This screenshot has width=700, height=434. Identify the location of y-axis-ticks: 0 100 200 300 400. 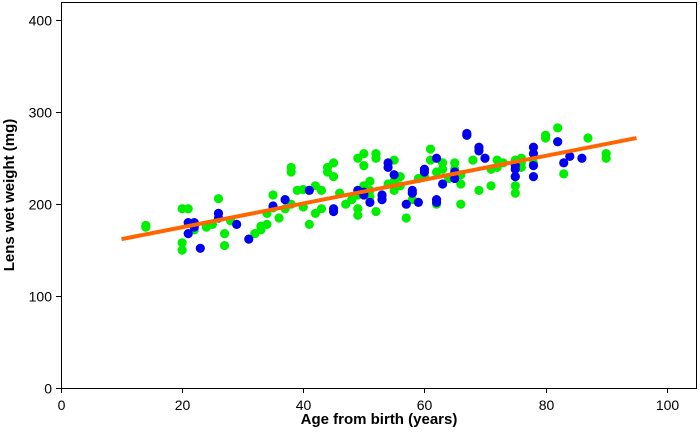
(45, 205).